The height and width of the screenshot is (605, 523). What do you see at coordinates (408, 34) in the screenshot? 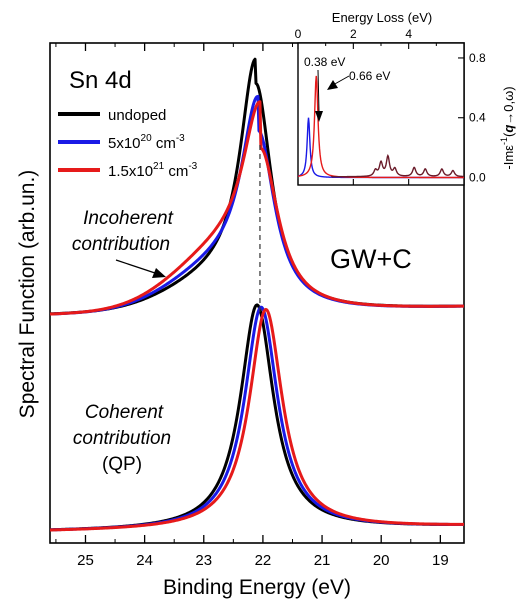
I see `inset-x-tick-label-4: 4` at bounding box center [408, 34].